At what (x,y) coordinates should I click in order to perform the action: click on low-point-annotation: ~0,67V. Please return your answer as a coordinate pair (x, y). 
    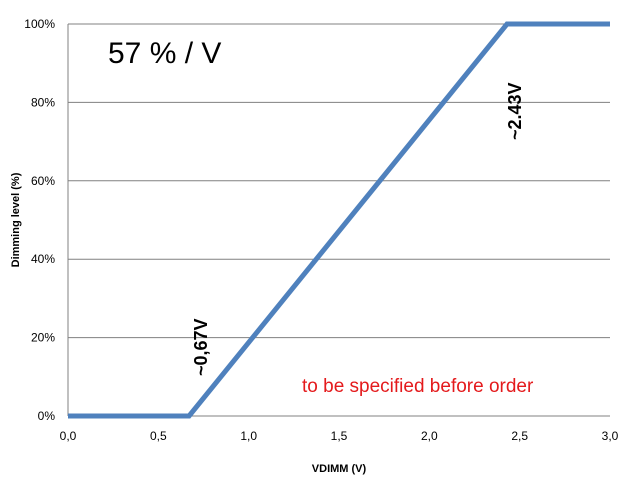
    Looking at the image, I should click on (201, 347).